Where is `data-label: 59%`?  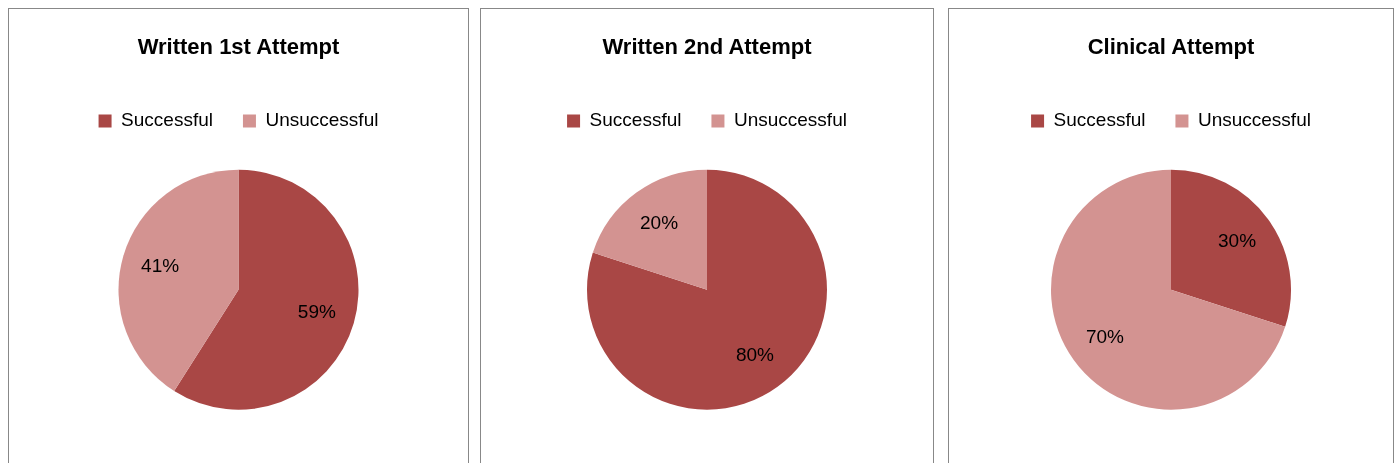 data-label: 59% is located at coordinates (316, 311).